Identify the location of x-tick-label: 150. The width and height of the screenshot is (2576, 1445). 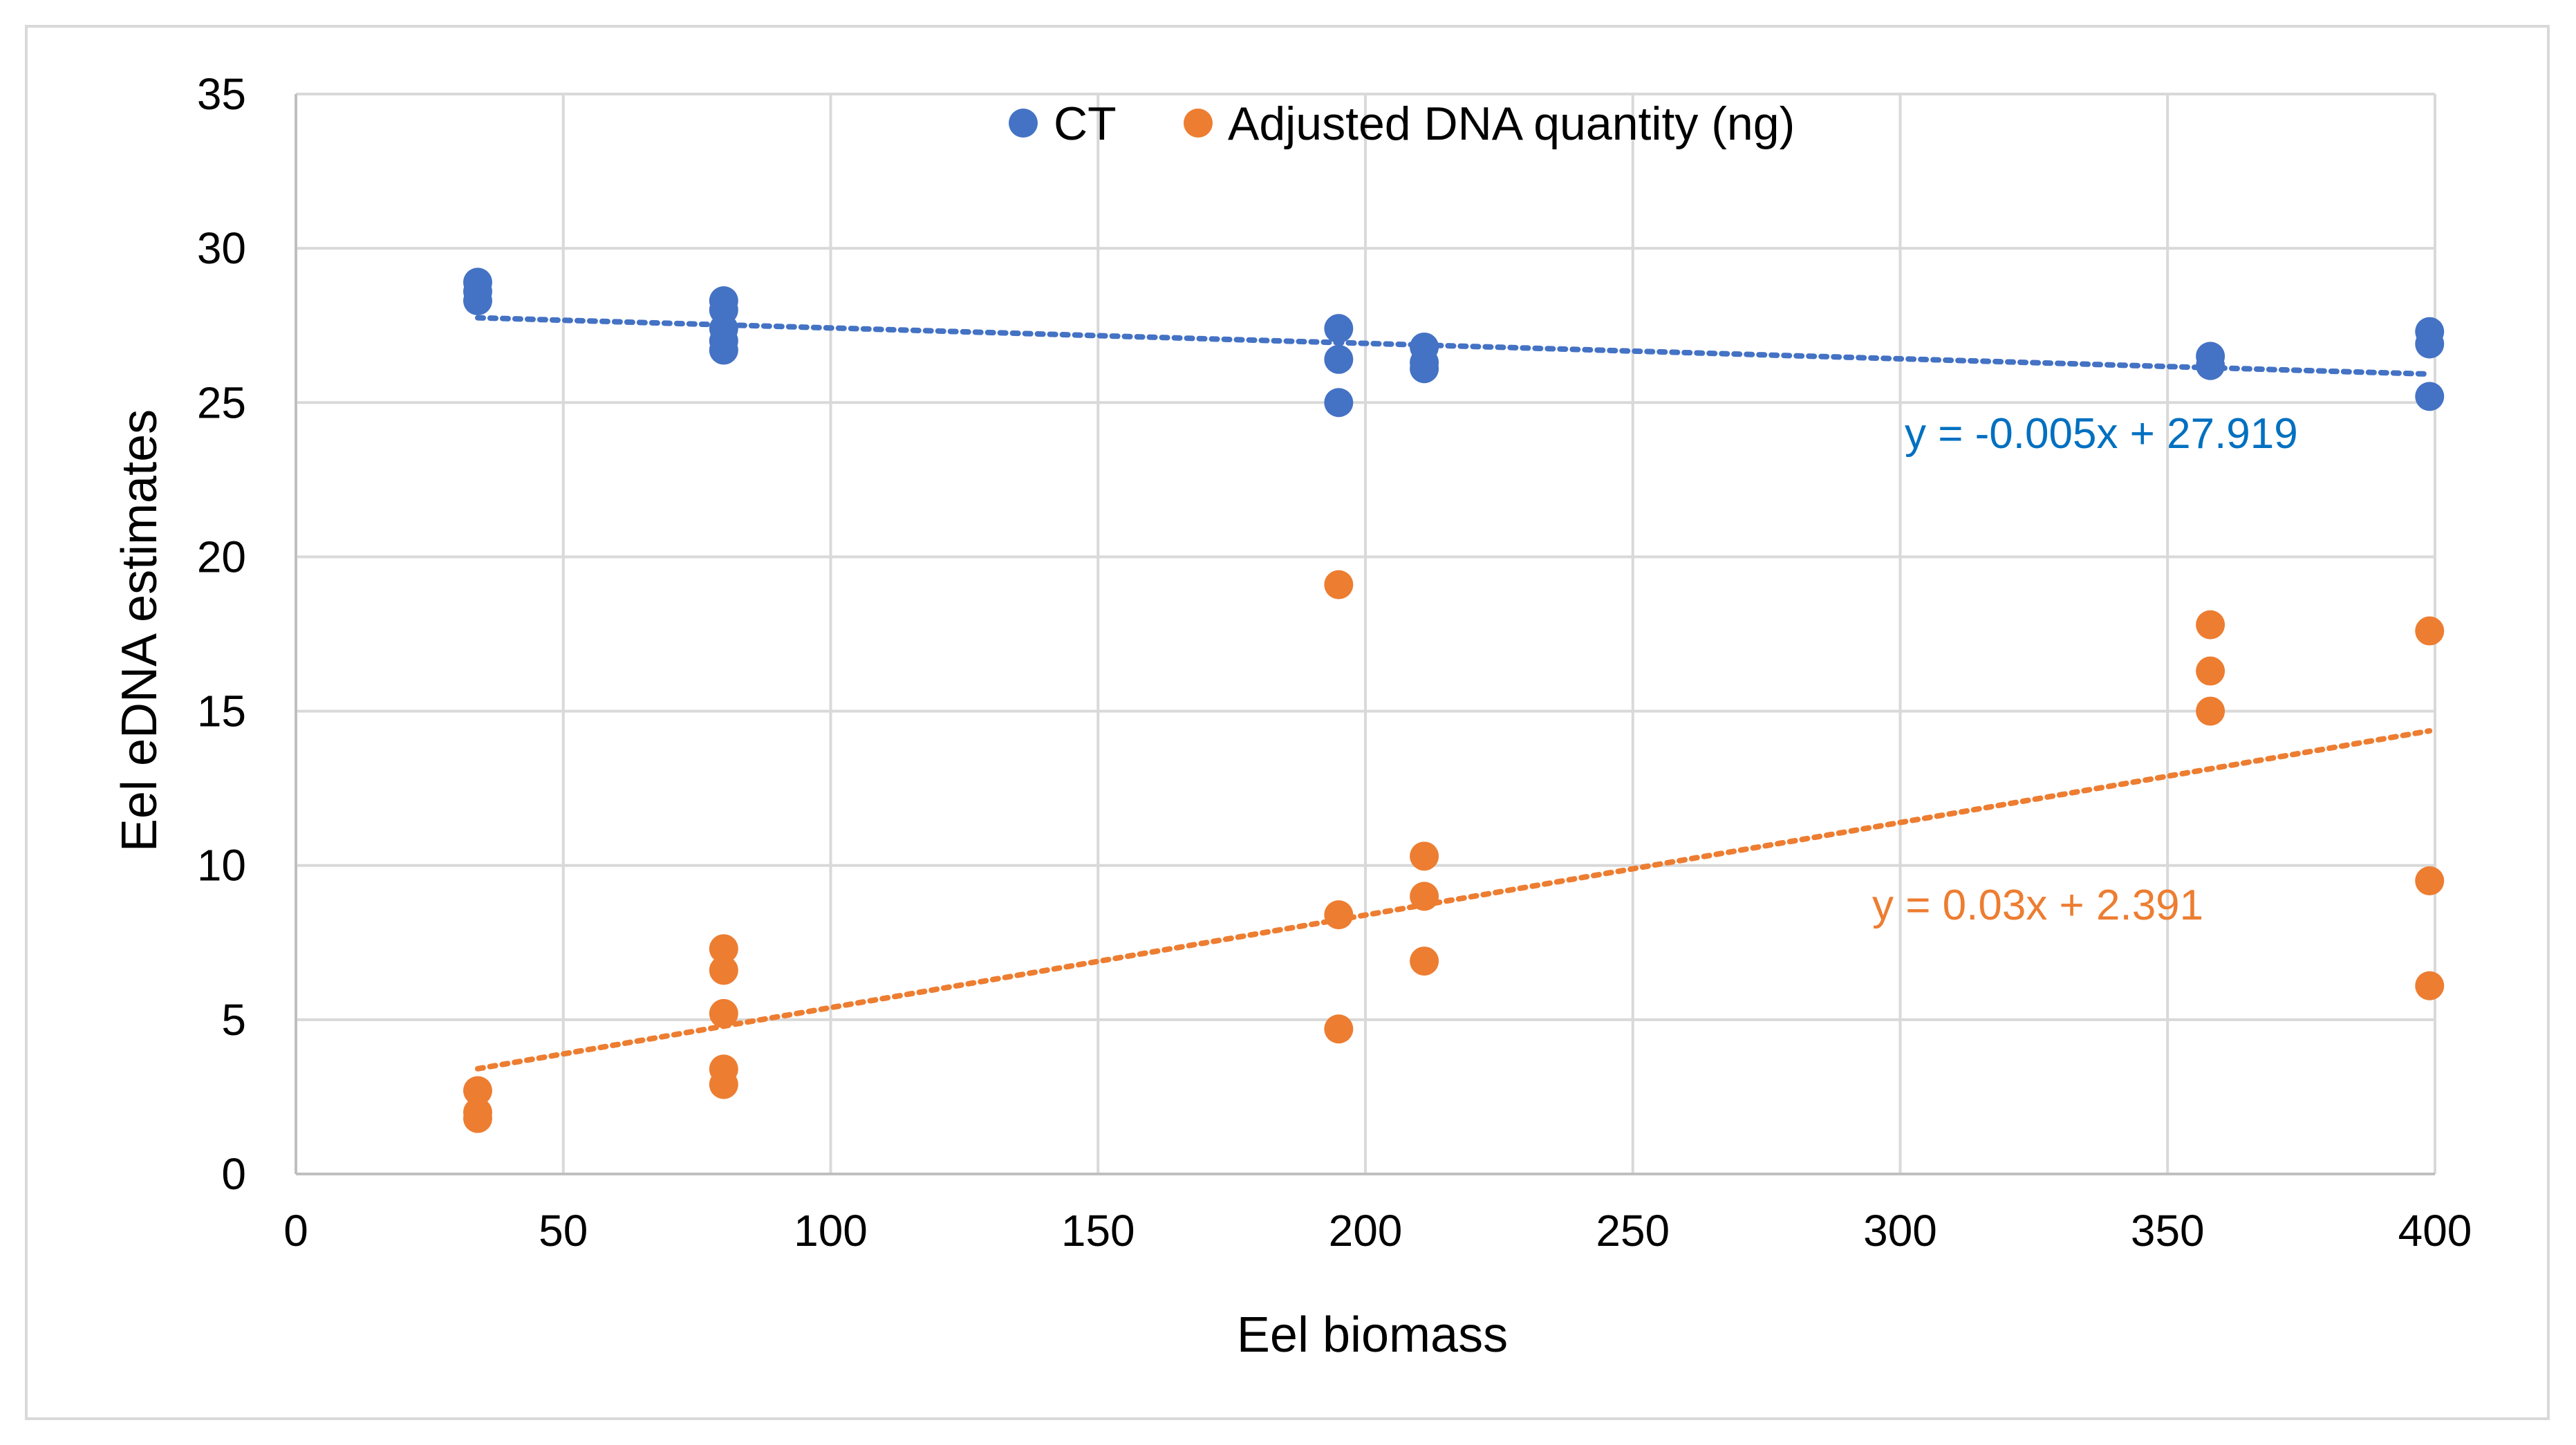
(1098, 1231).